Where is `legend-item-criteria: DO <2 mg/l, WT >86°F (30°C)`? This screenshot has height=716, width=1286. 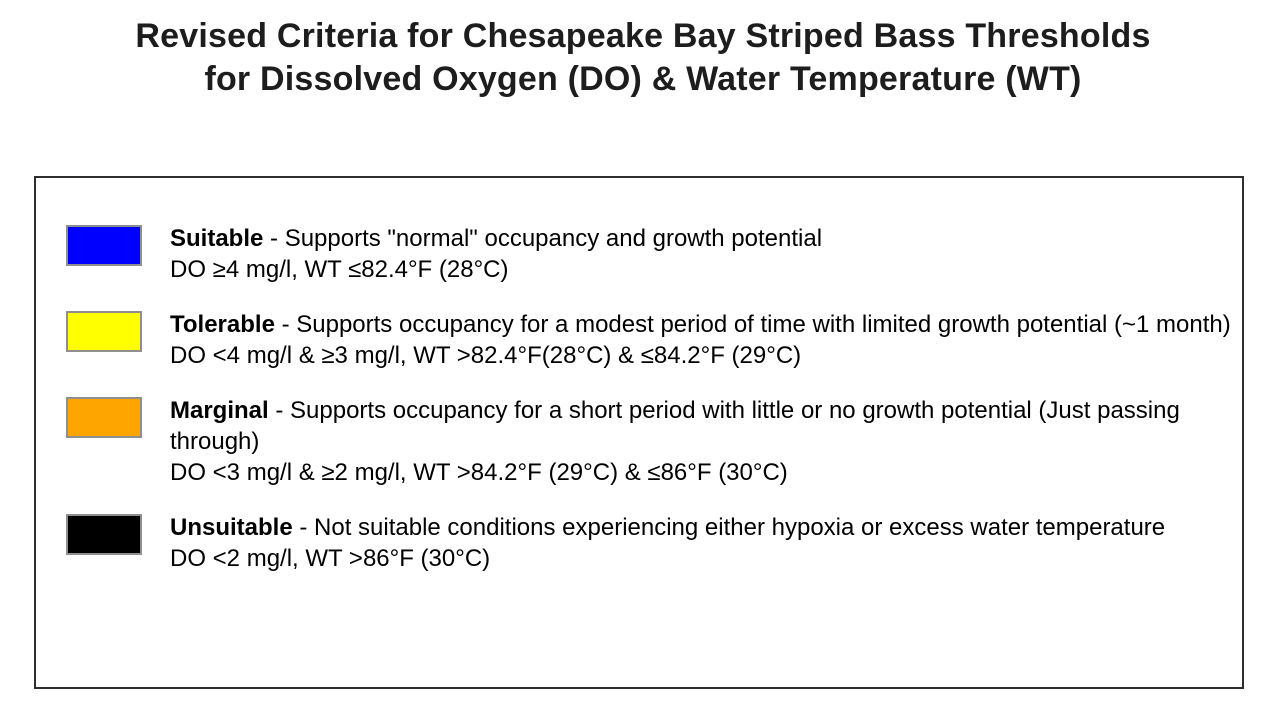
legend-item-criteria: DO <2 mg/l, WT >86°F (30°C) is located at coordinates (330, 558).